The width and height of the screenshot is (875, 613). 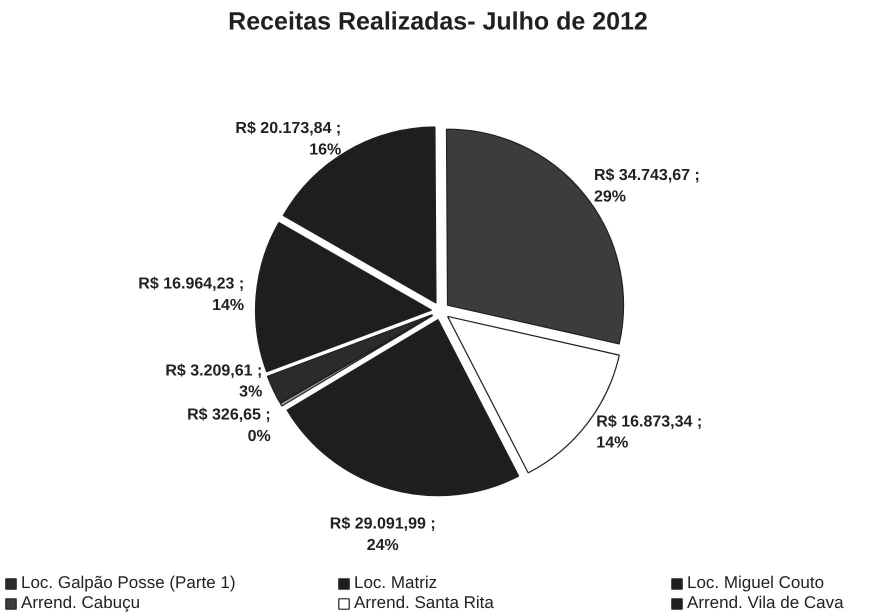 I want to click on data-label: R$ 20.173,84 ; 16%, so click(x=288, y=139).